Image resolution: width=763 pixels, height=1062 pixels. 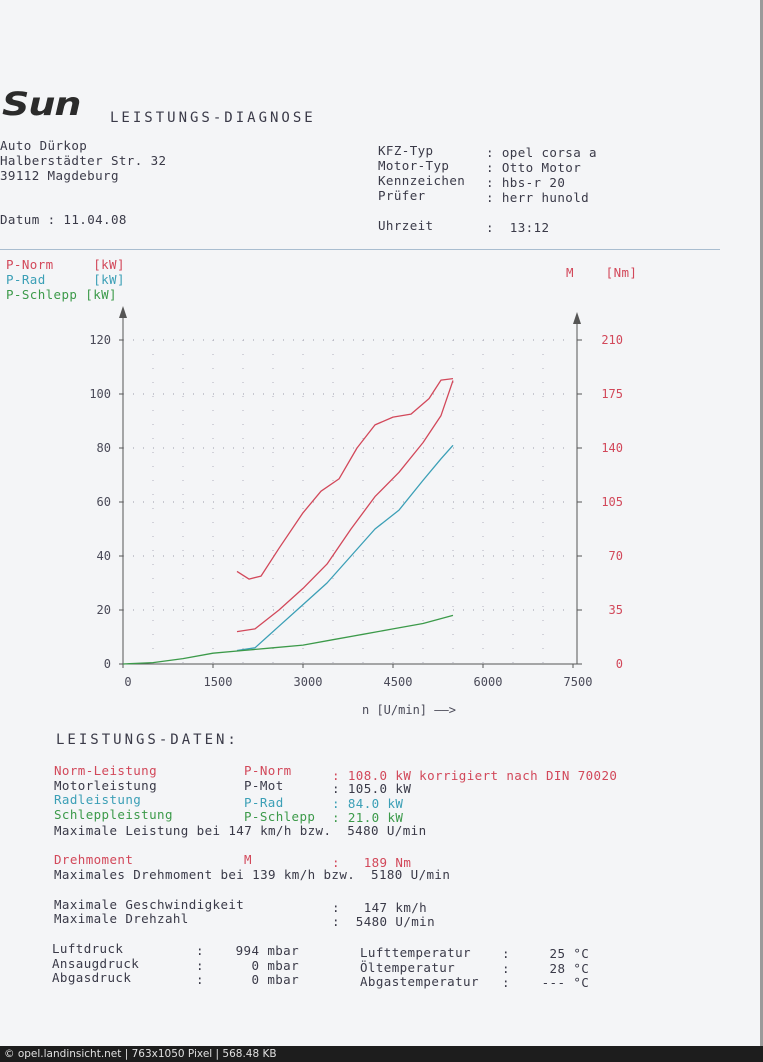 I want to click on row-mot-key: P-Mot, so click(x=264, y=785).